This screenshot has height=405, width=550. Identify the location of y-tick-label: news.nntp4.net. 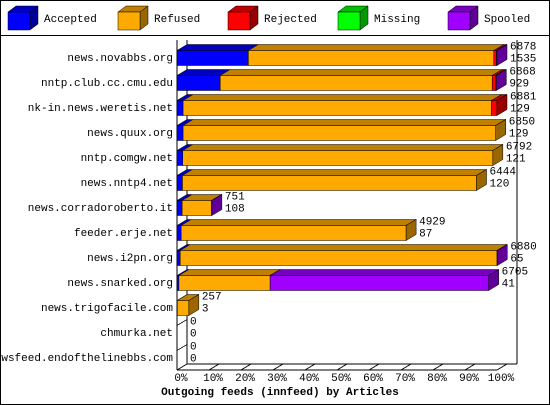
(127, 184).